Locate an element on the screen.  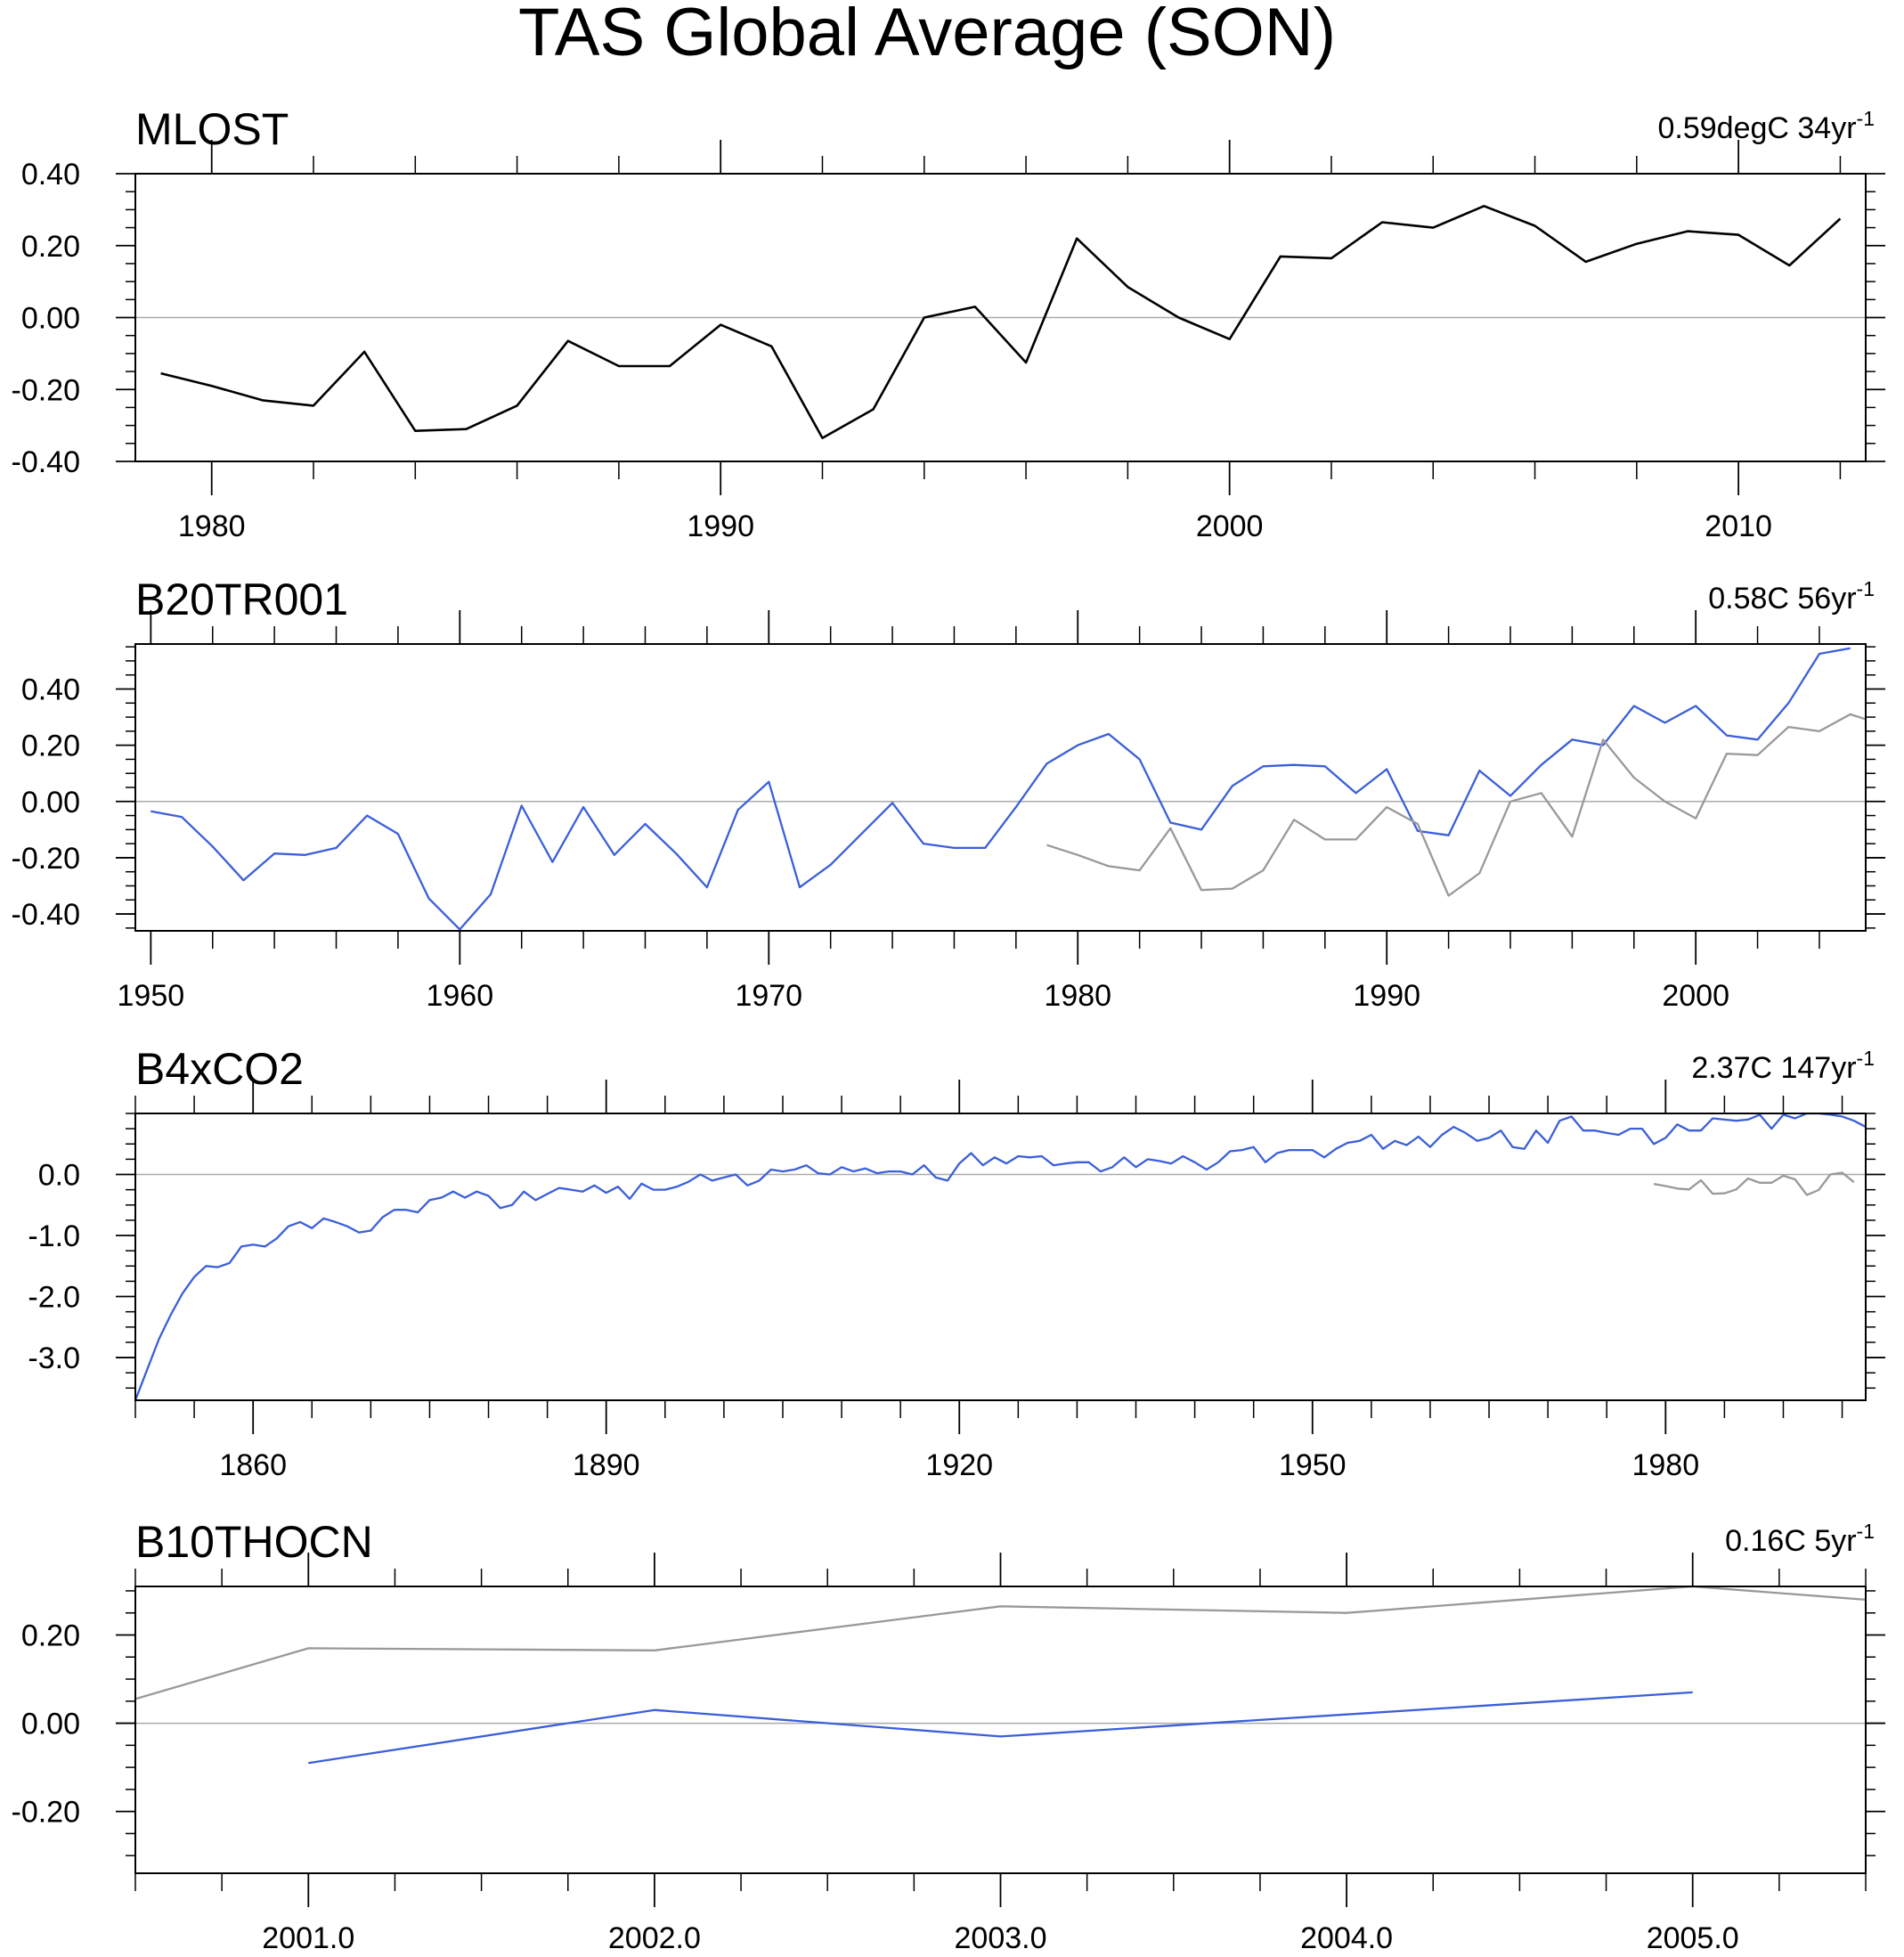
trend-value: 0.59degC 34yr is located at coordinates (1757, 128).